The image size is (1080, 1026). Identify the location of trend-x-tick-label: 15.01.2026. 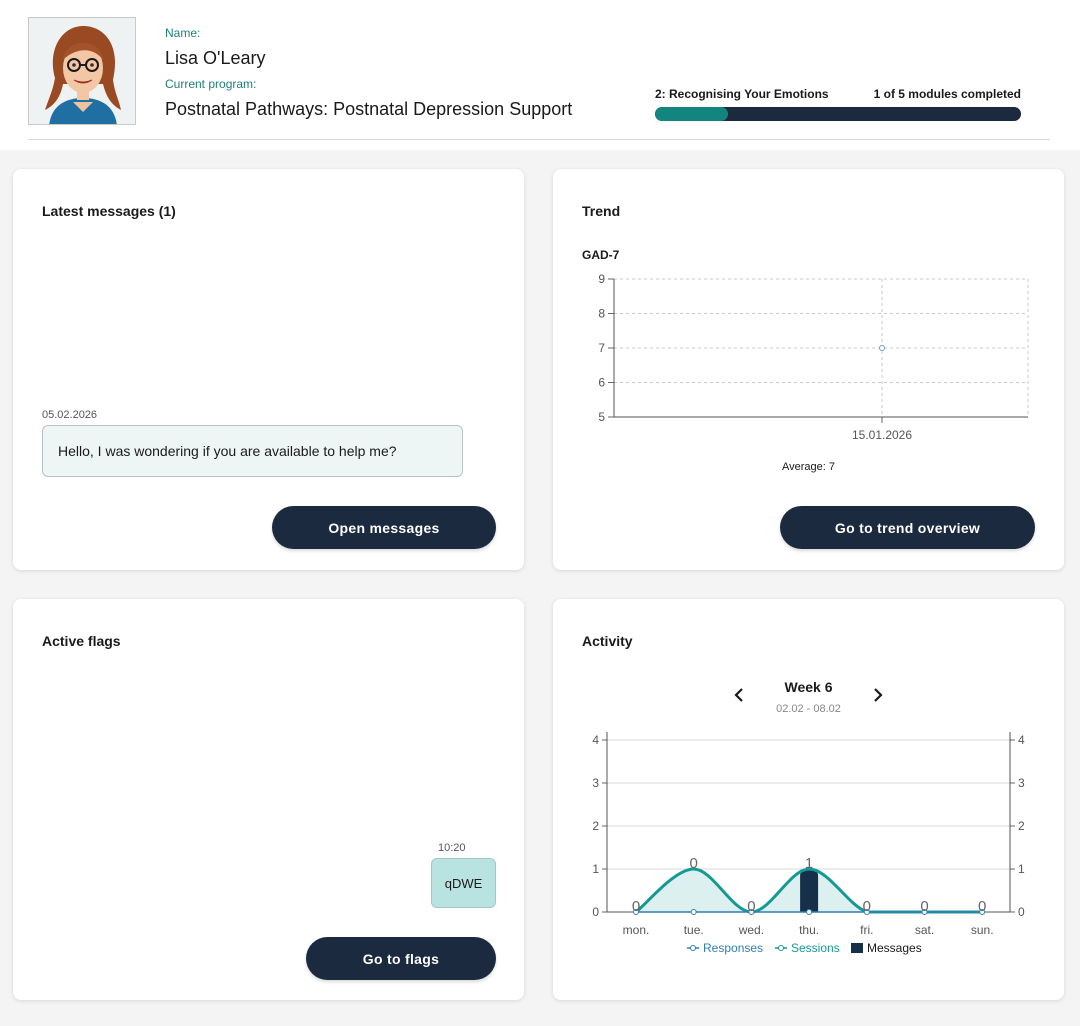
(882, 435).